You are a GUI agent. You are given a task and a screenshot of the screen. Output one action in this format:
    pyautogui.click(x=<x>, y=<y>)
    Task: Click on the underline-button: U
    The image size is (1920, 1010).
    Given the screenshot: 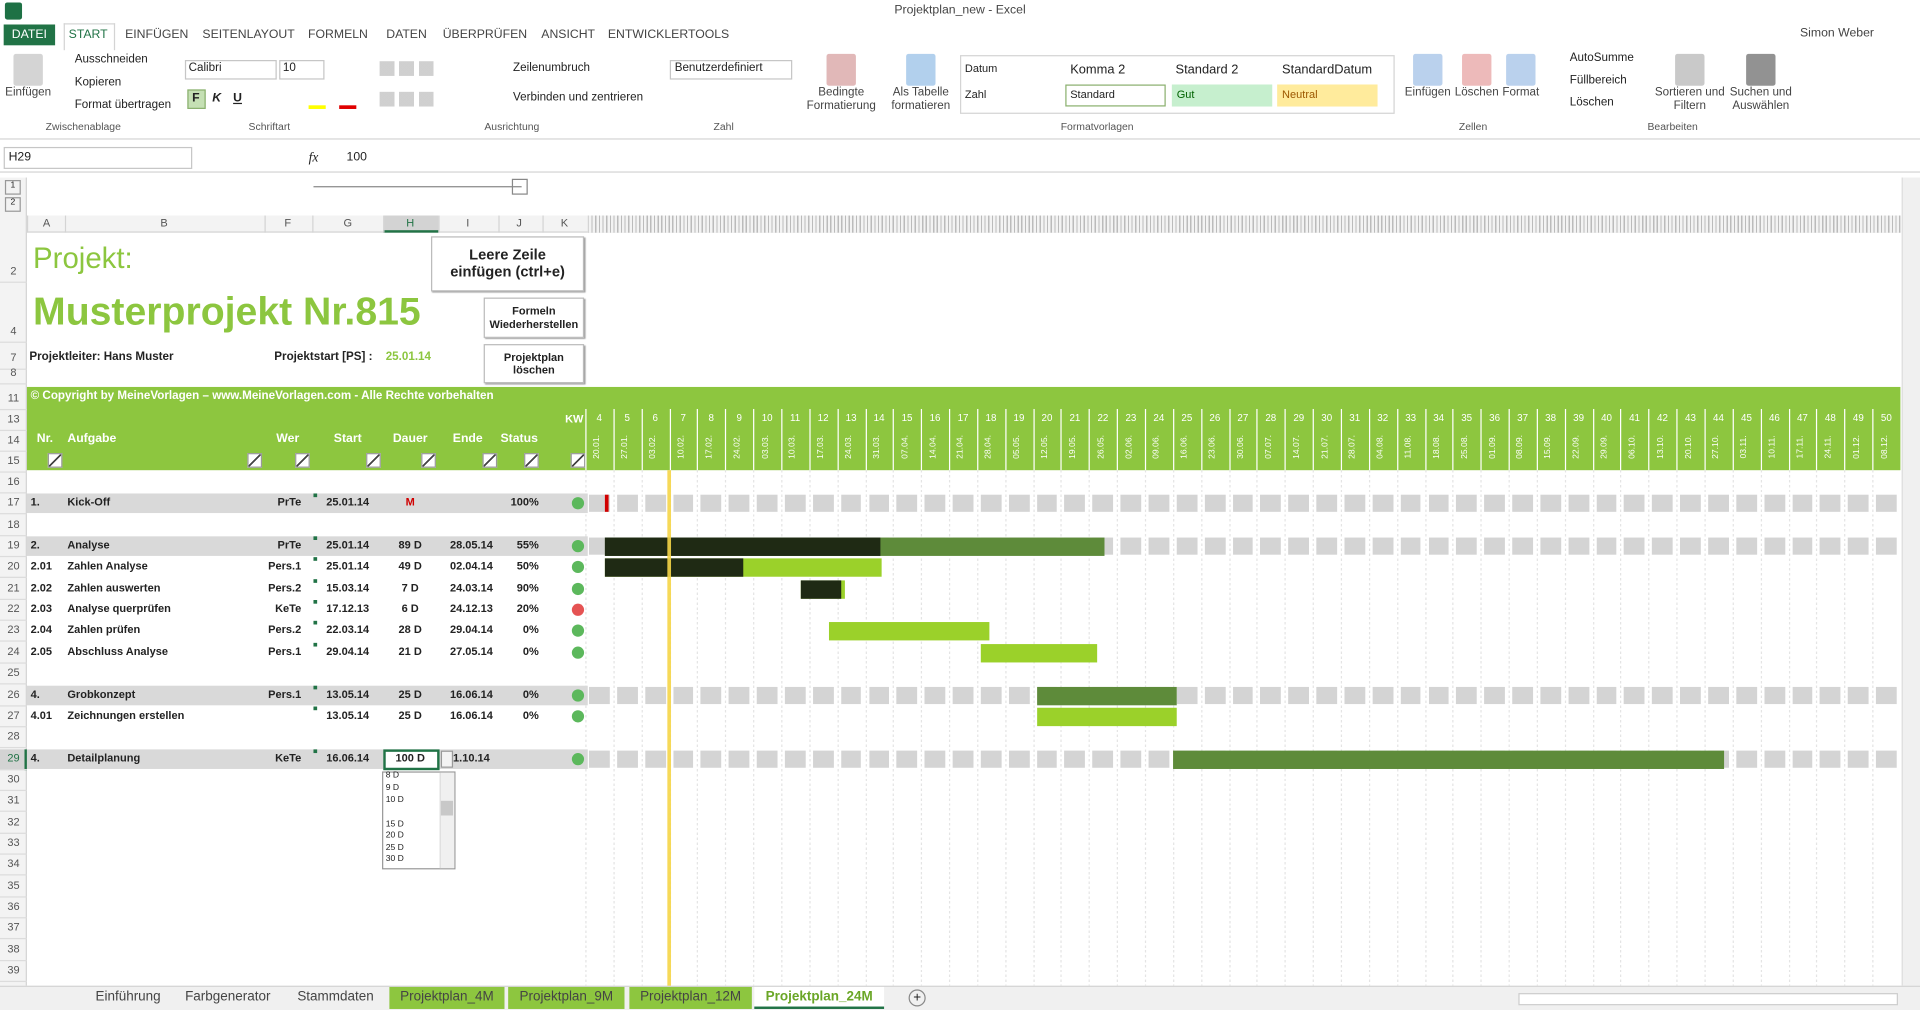 What is the action you would take?
    pyautogui.click(x=237, y=98)
    